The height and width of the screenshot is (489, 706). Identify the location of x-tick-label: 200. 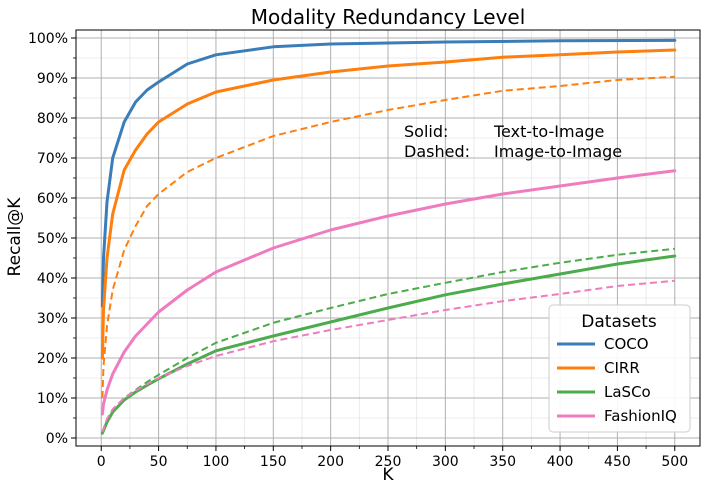
(330, 462).